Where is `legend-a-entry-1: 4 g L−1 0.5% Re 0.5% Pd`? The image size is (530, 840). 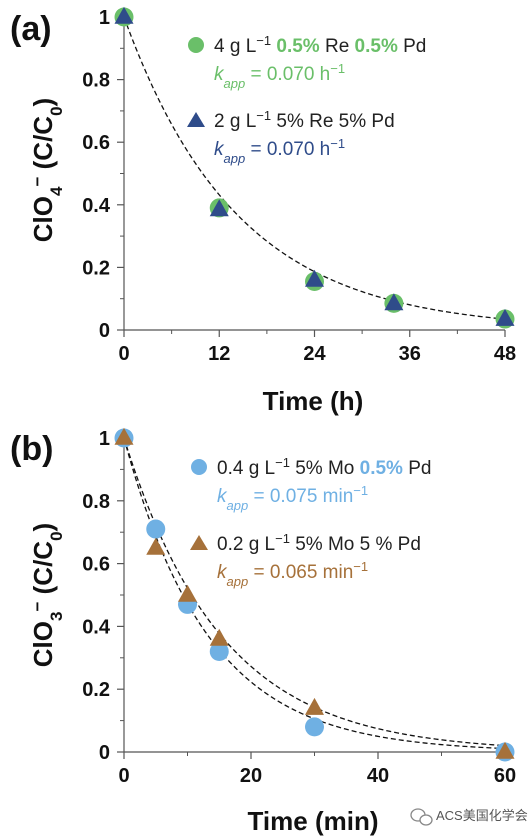 legend-a-entry-1: 4 g L−1 0.5% Re 0.5% Pd is located at coordinates (320, 45).